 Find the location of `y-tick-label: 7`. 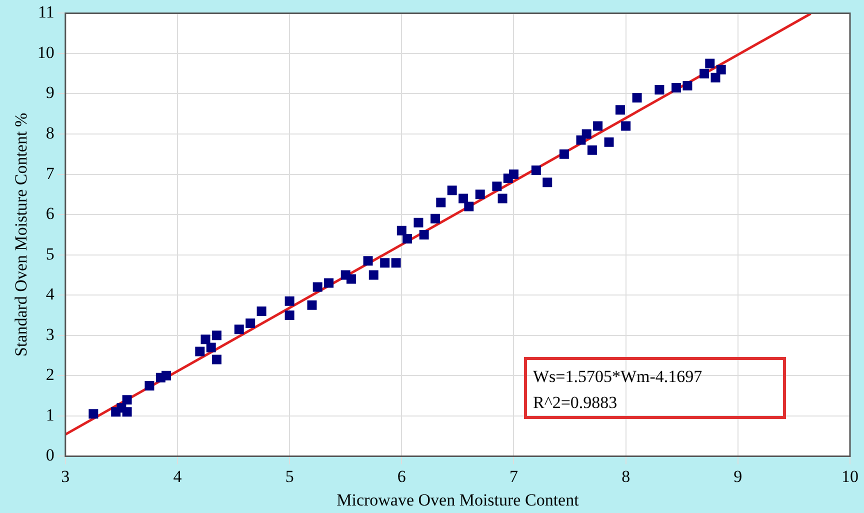

y-tick-label: 7 is located at coordinates (50, 173).